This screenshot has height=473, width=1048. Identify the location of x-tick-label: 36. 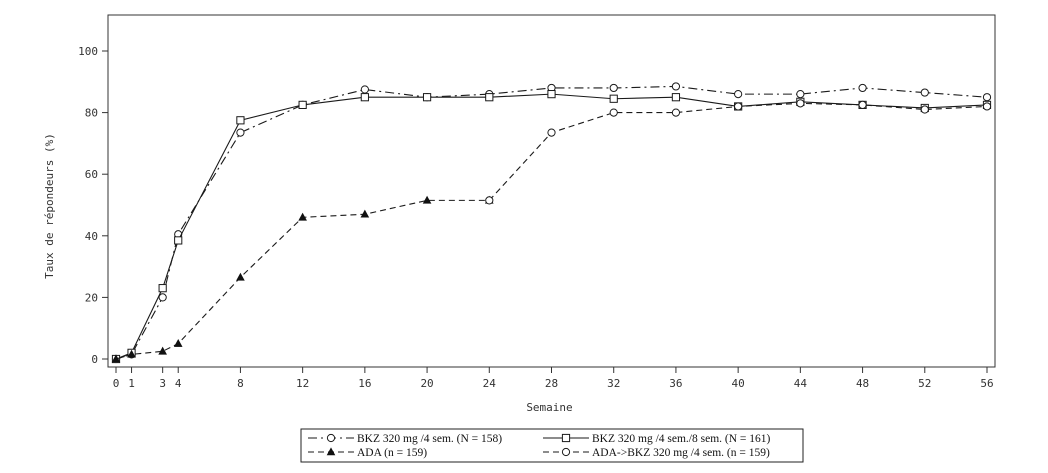
(675, 383).